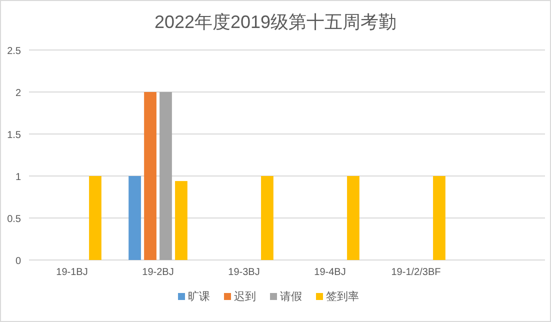 This screenshot has height=322, width=551. What do you see at coordinates (244, 272) in the screenshot?
I see `x-tick-label: 19-3BJ` at bounding box center [244, 272].